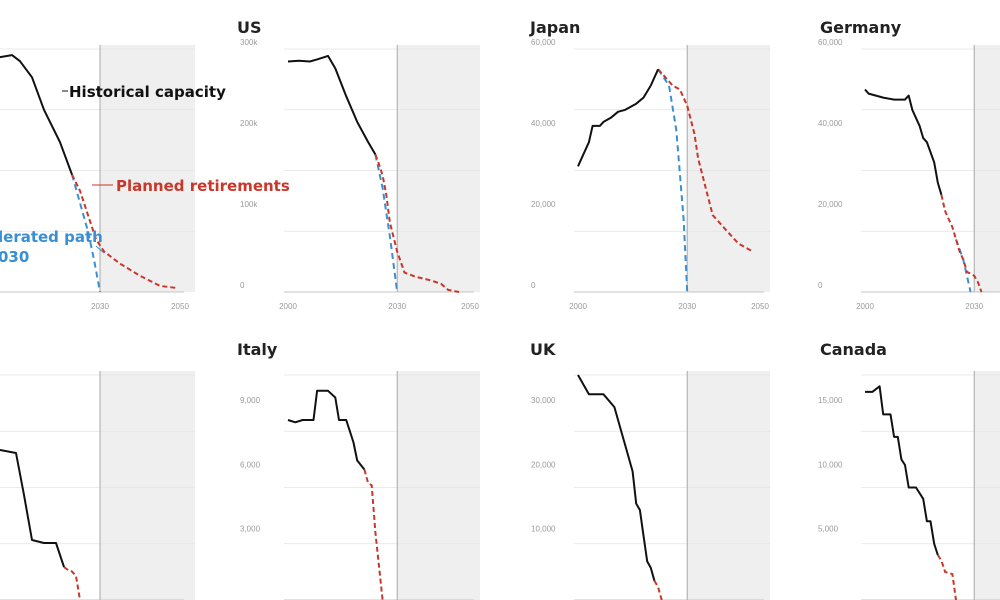  I want to click on y-tick-label: 300k, so click(249, 42).